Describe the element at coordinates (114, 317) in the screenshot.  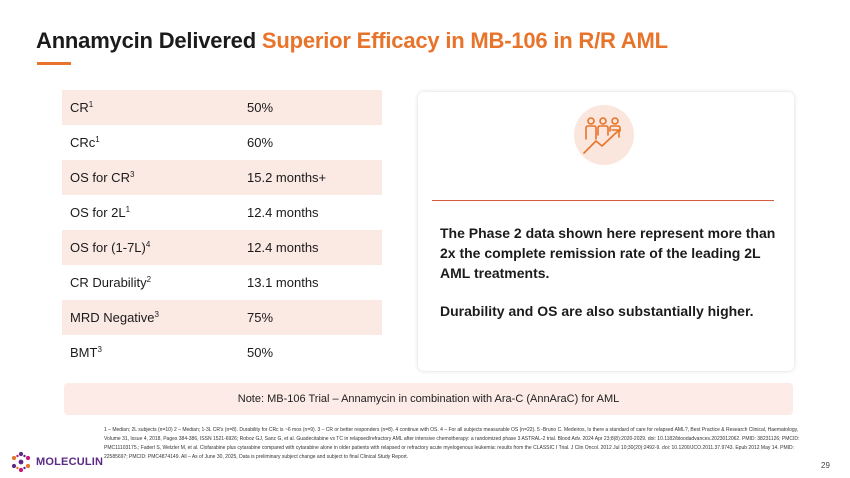
I see `metric-label: MRD Negative3` at that location.